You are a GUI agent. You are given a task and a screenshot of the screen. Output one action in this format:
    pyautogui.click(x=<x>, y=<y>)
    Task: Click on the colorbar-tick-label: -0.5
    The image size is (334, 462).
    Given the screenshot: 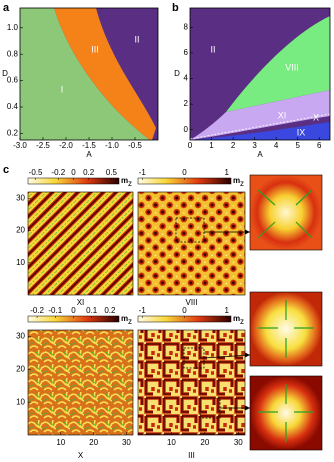 What is the action you would take?
    pyautogui.click(x=36, y=172)
    